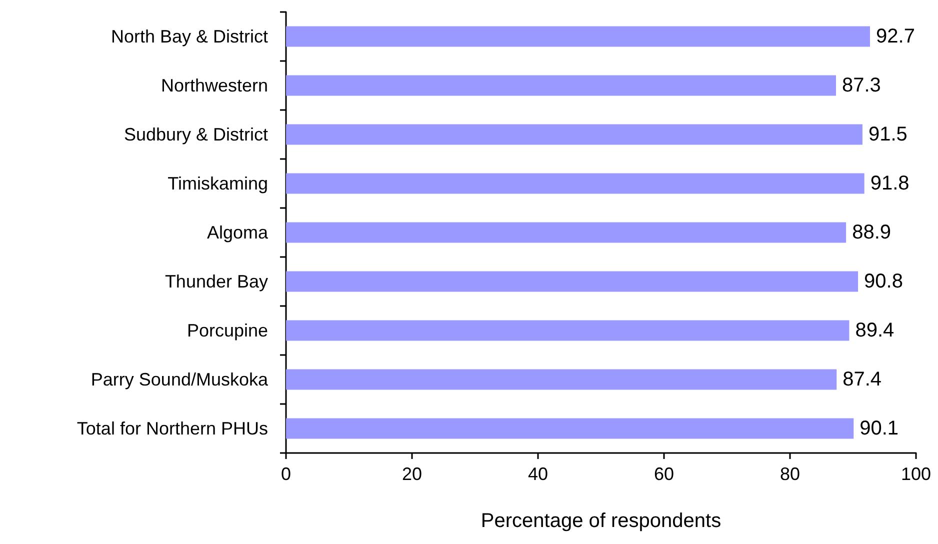 This screenshot has height=544, width=938. I want to click on x-tick-label: 20, so click(412, 474).